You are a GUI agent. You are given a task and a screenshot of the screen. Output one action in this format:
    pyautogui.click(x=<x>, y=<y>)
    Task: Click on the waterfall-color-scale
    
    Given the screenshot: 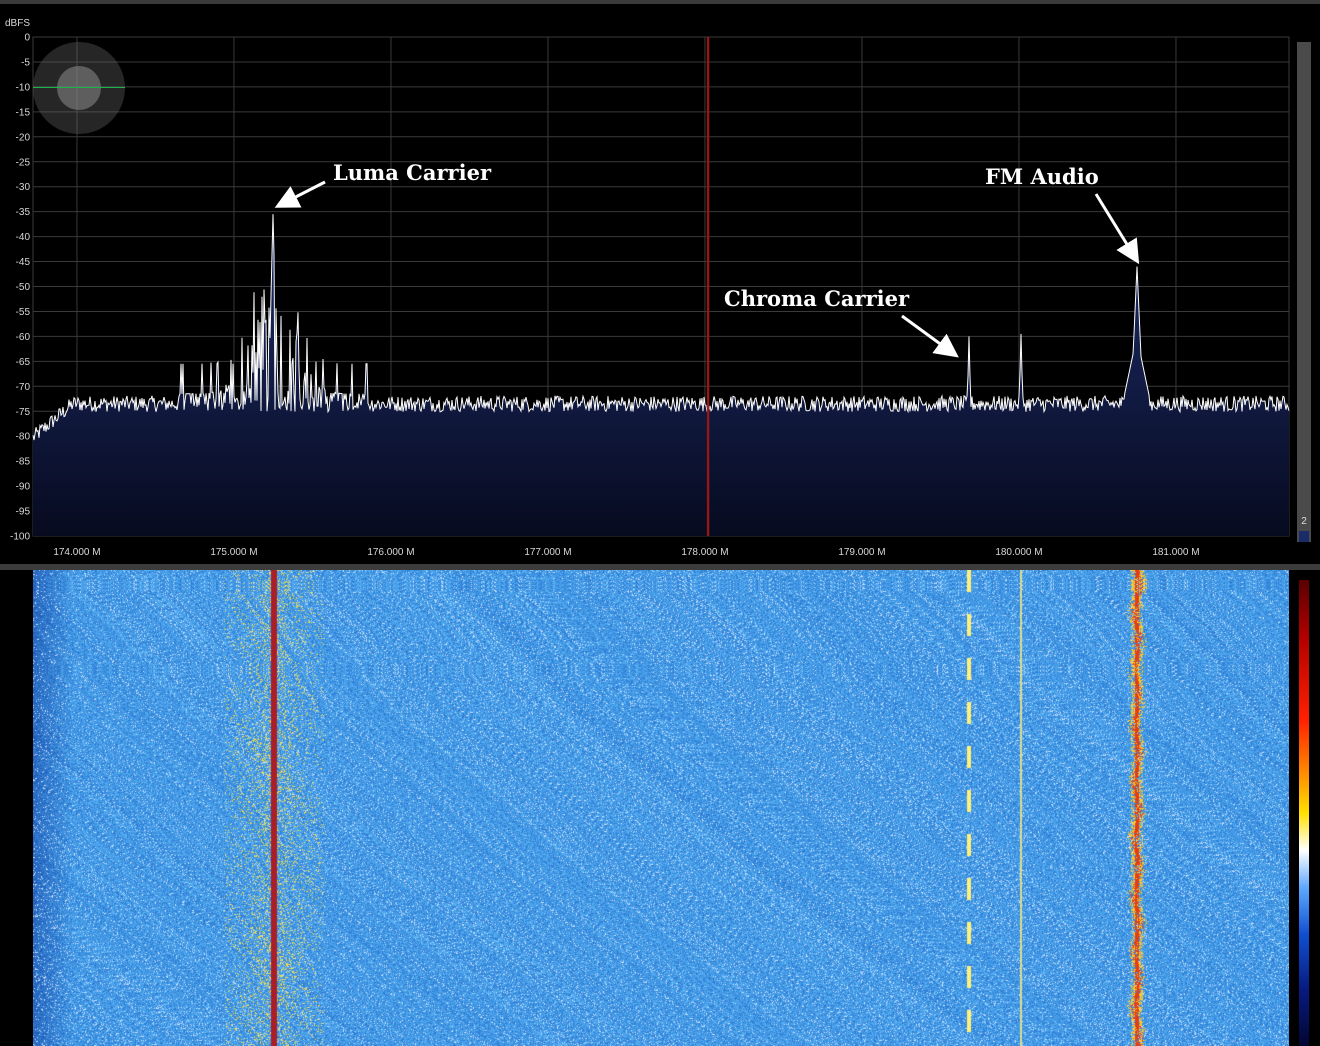 What is the action you would take?
    pyautogui.click(x=1304, y=813)
    